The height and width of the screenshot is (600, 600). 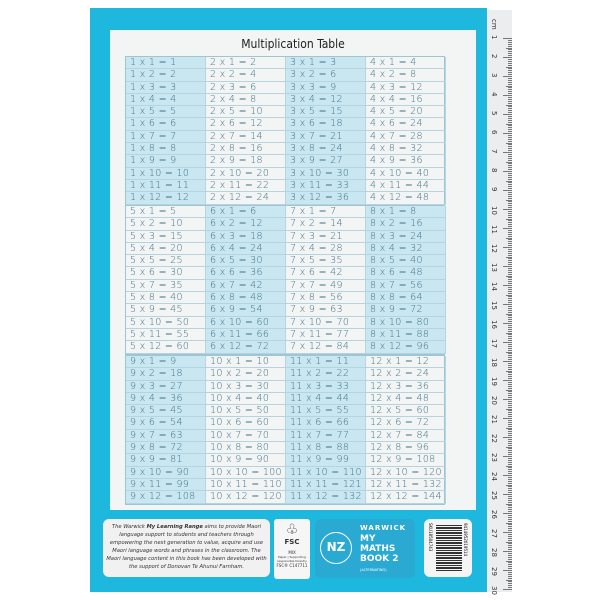 What do you see at coordinates (326, 112) in the screenshot?
I see `table-cell: 3 x 5 = 15` at bounding box center [326, 112].